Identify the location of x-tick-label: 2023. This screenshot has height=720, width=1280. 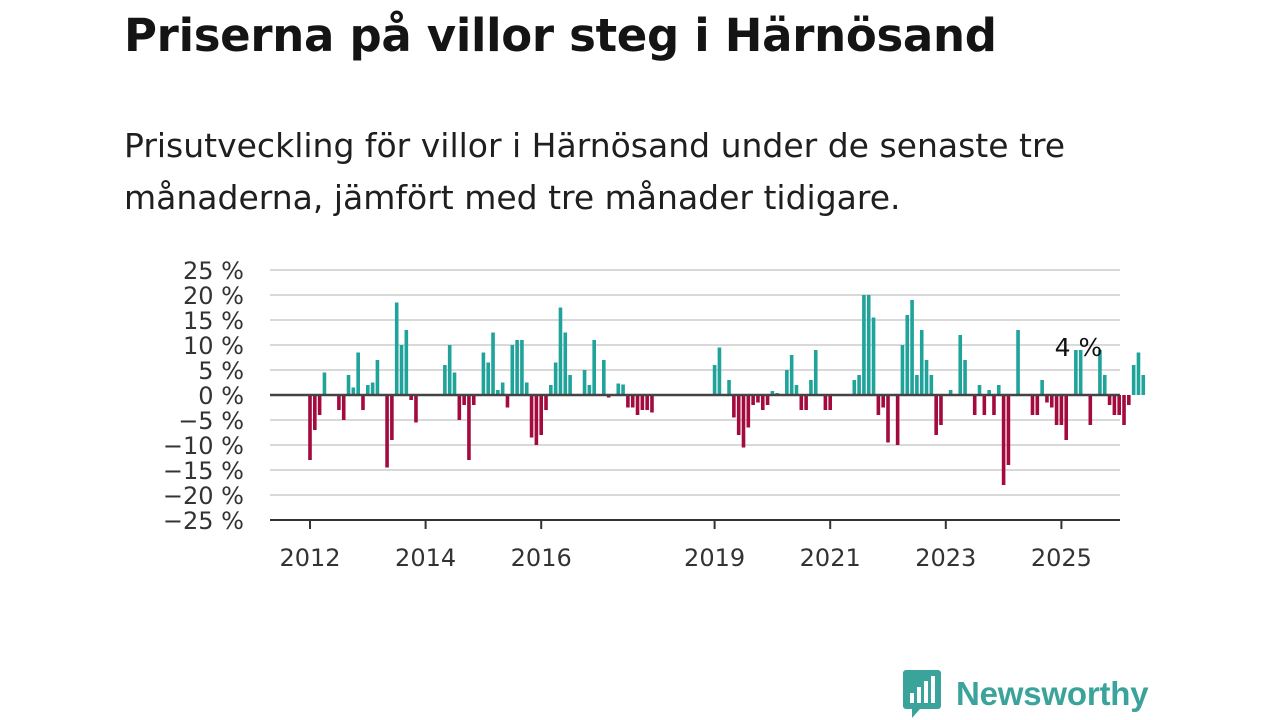
(945, 558).